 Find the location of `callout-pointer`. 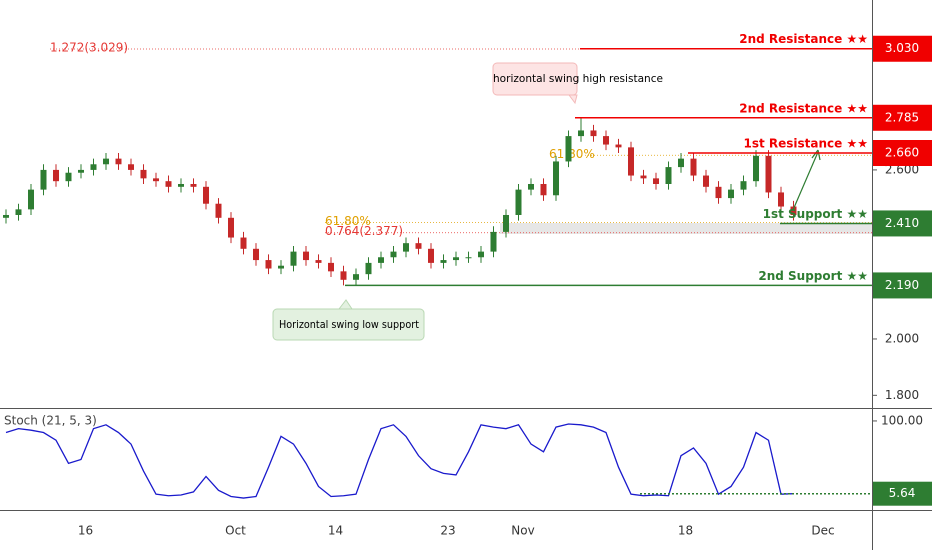

callout-pointer is located at coordinates (345, 304).